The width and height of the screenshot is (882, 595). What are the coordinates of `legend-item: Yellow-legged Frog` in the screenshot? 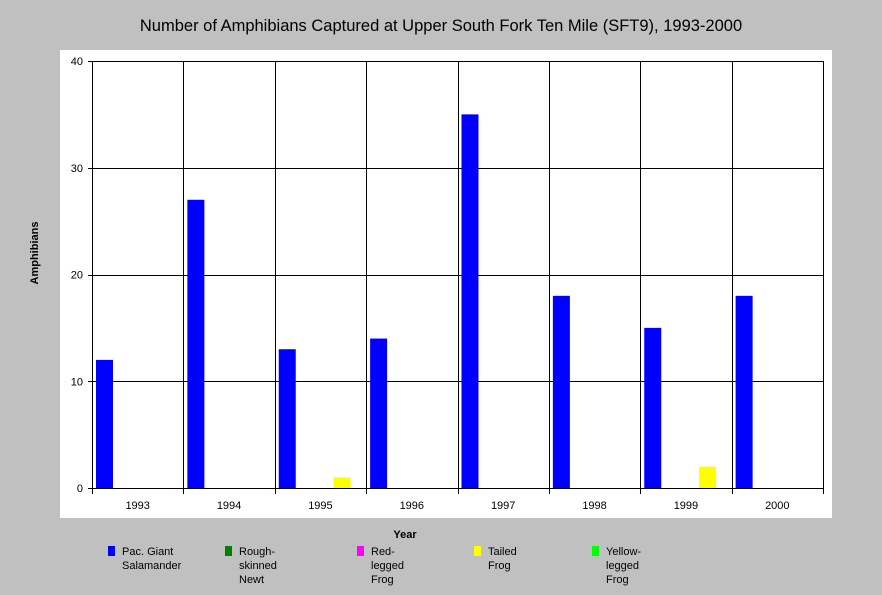 It's located at (616, 566).